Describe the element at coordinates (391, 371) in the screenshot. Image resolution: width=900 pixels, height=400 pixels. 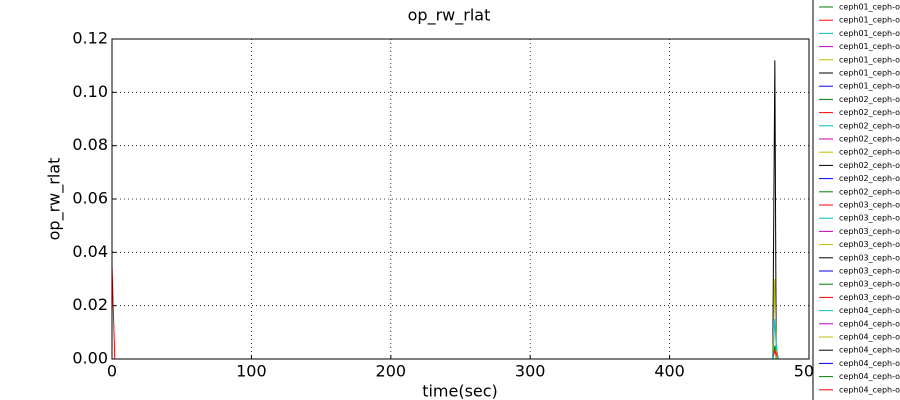
I see `x-tick-label: 200` at that location.